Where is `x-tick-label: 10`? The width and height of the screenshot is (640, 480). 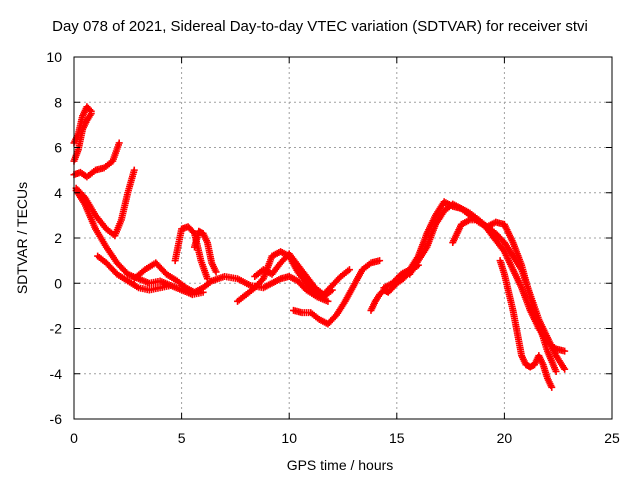 x-tick-label: 10 is located at coordinates (289, 438).